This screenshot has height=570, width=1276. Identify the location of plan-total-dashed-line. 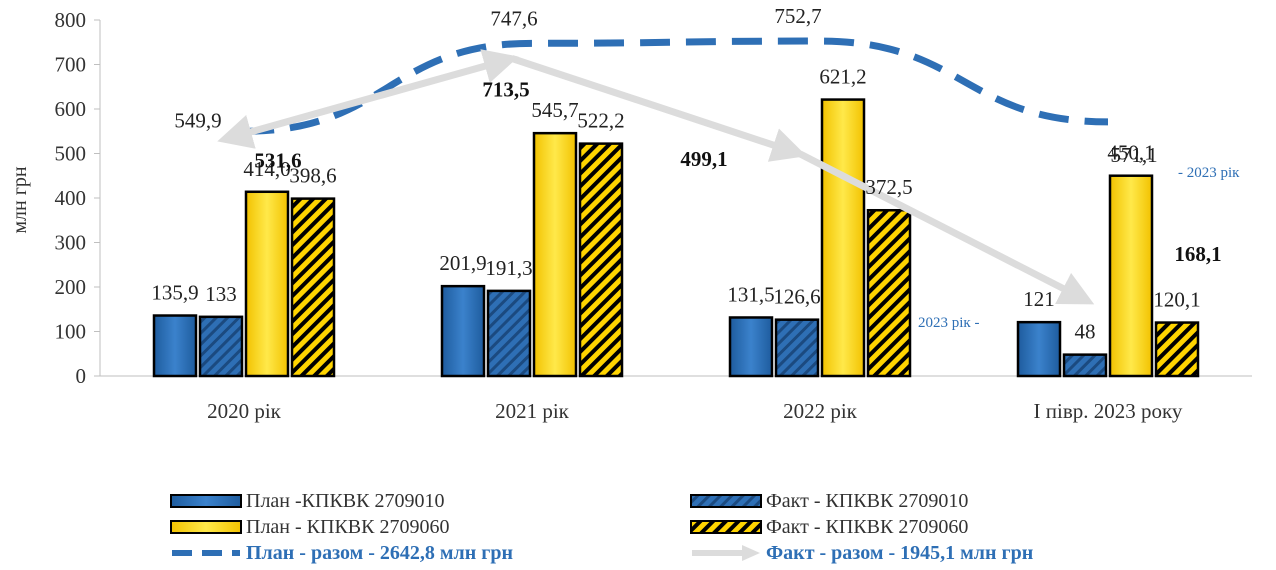
(676, 86).